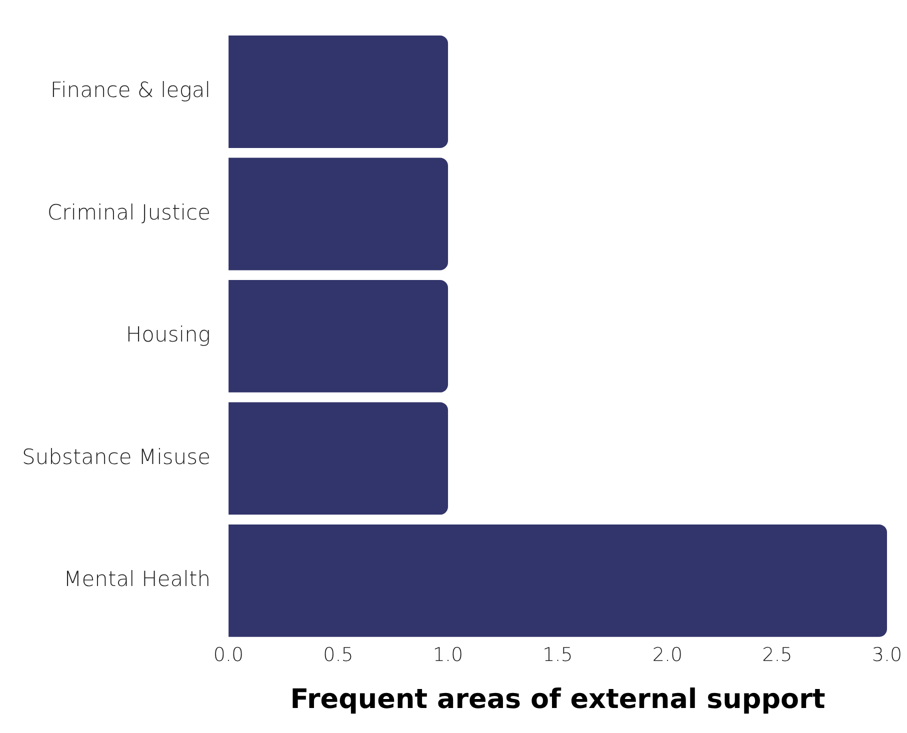 This screenshot has width=907, height=733. What do you see at coordinates (887, 655) in the screenshot?
I see `x-tick-label: 3.0` at bounding box center [887, 655].